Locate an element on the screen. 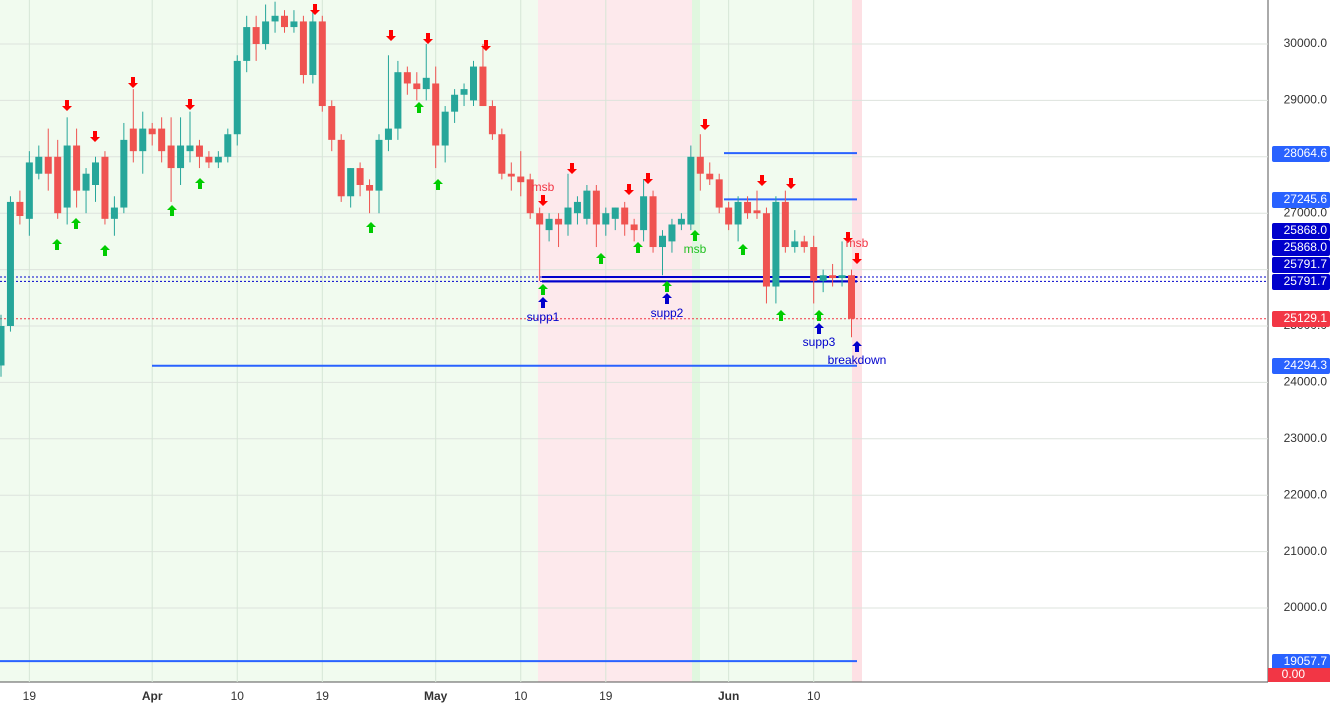  price-tag-label: 27245.6 is located at coordinates (1306, 199).